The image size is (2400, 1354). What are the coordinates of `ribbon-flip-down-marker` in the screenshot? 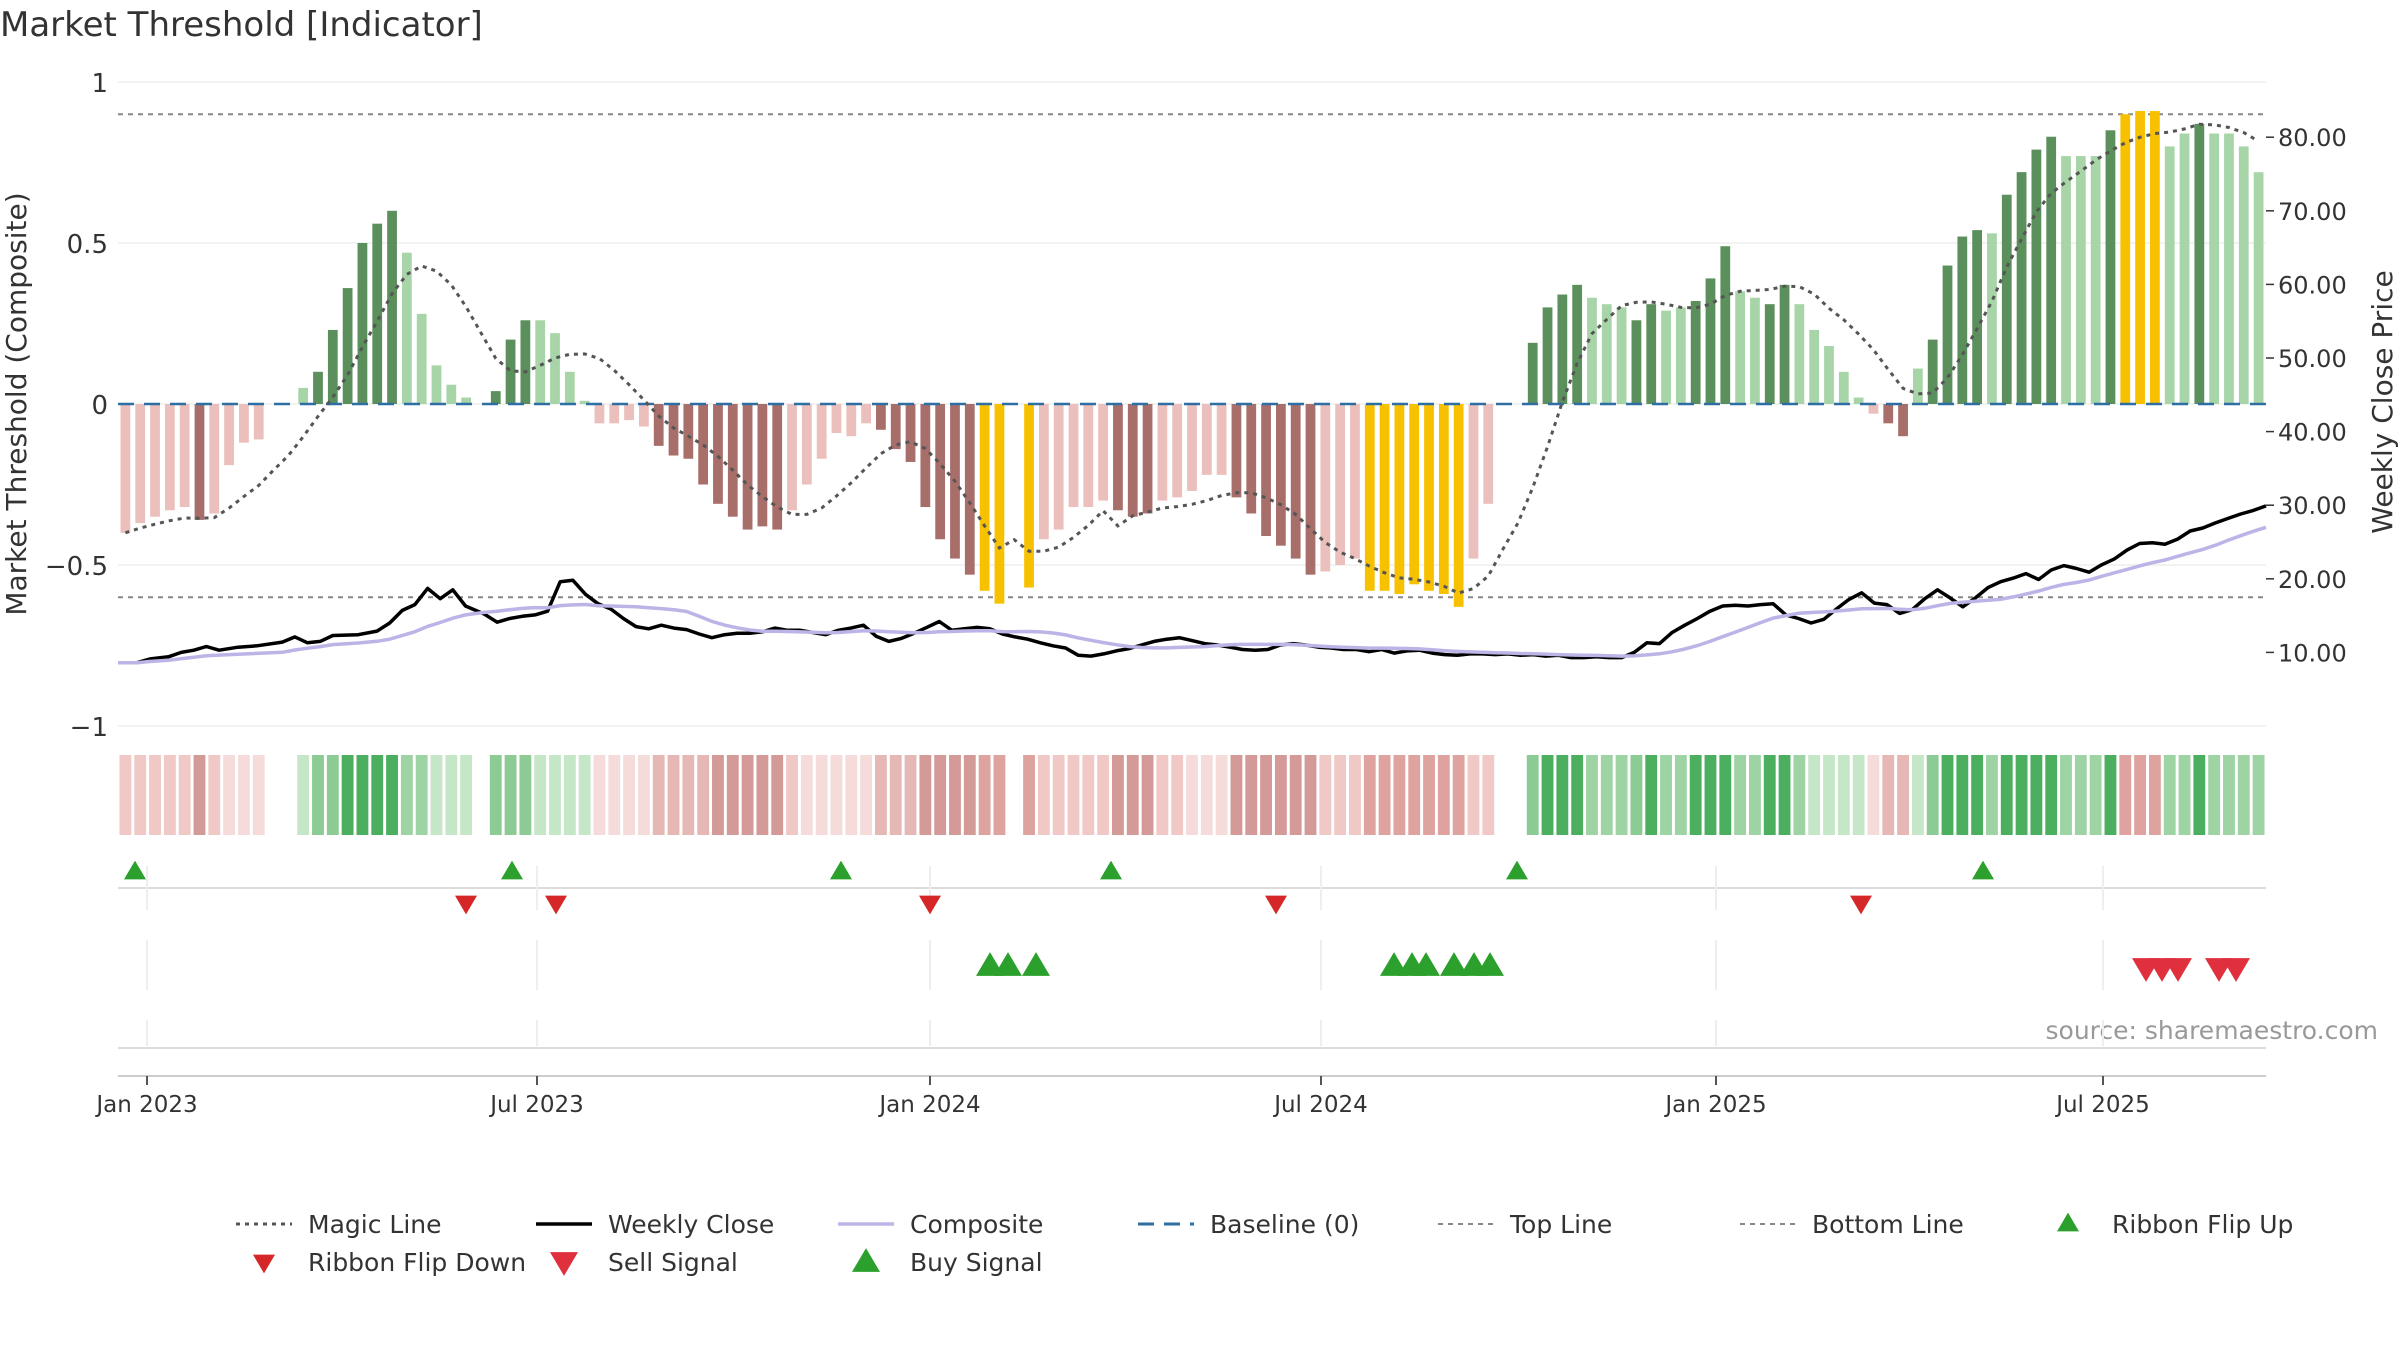 It's located at (556, 905).